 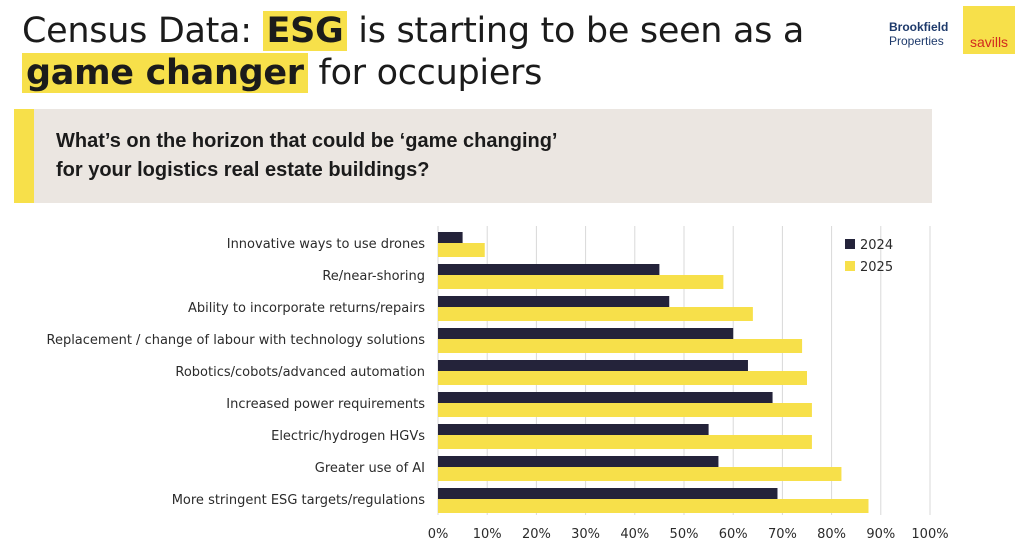 I want to click on savills-logo: savills, so click(x=989, y=30).